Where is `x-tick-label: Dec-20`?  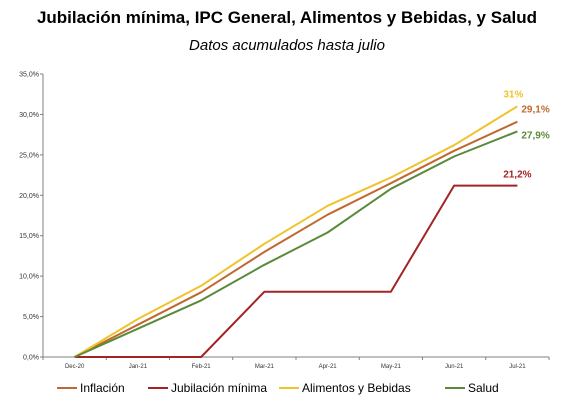 x-tick-label: Dec-20 is located at coordinates (75, 367).